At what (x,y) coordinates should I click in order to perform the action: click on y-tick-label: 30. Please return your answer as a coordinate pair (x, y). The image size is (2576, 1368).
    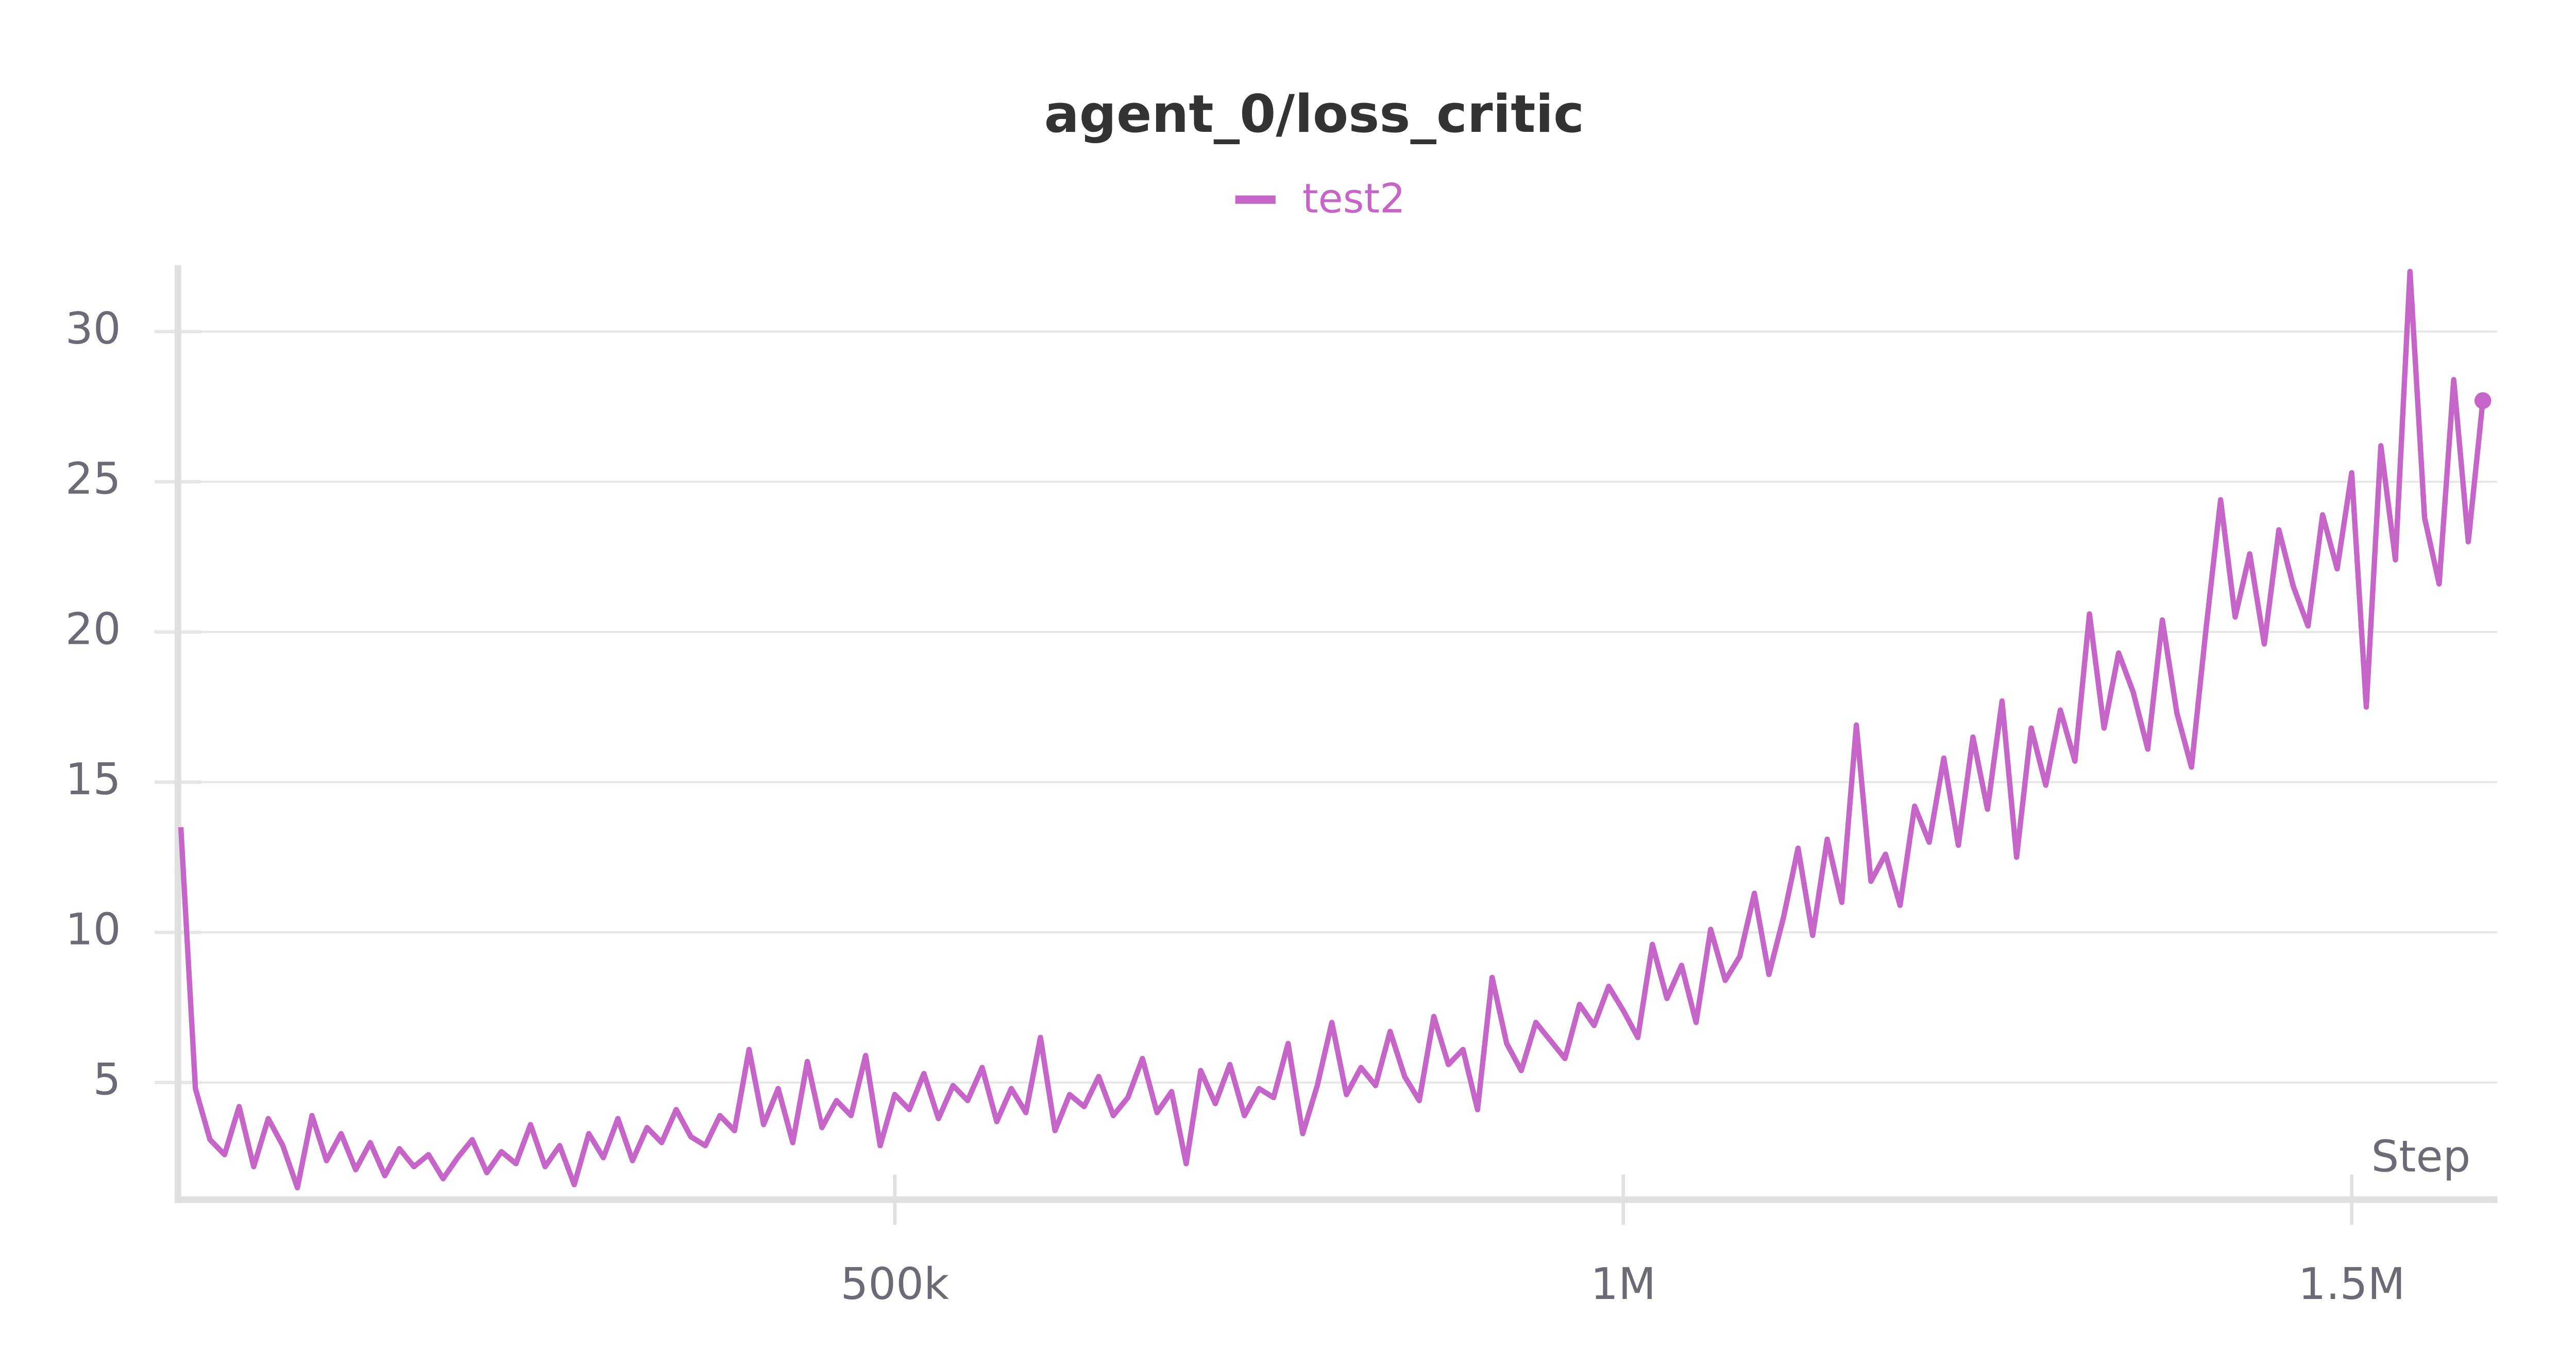
    Looking at the image, I should click on (93, 328).